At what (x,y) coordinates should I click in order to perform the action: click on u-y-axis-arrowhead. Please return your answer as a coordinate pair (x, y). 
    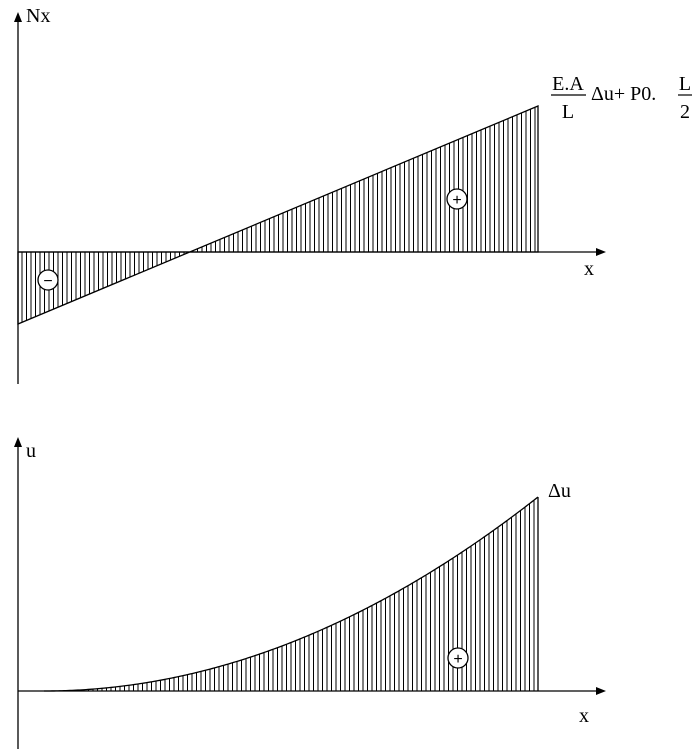
    Looking at the image, I should click on (18, 442).